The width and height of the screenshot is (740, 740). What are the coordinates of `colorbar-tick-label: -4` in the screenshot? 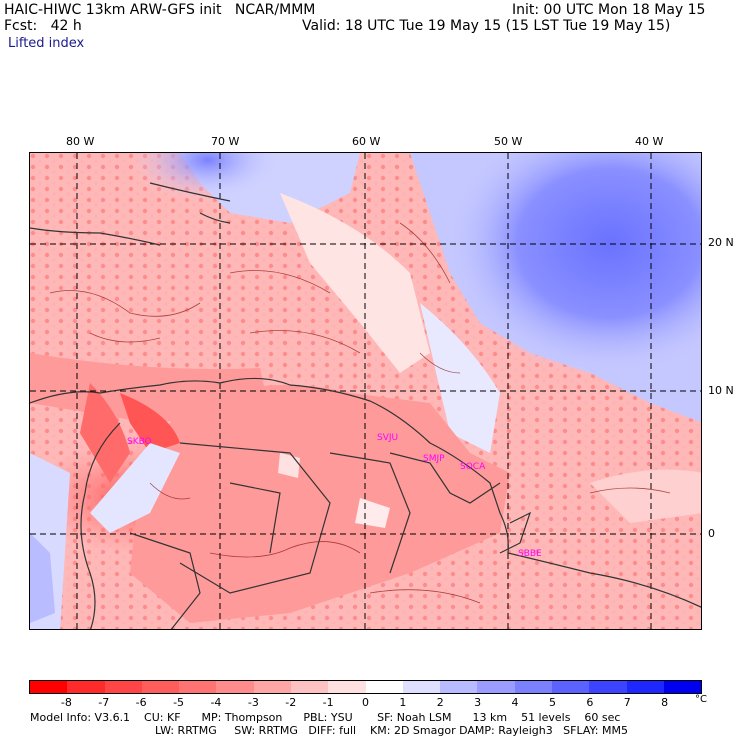 It's located at (216, 702).